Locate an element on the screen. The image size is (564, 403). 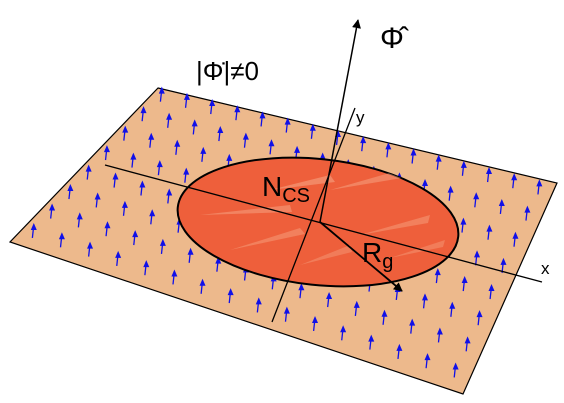
ncs-main: N is located at coordinates (272, 186).